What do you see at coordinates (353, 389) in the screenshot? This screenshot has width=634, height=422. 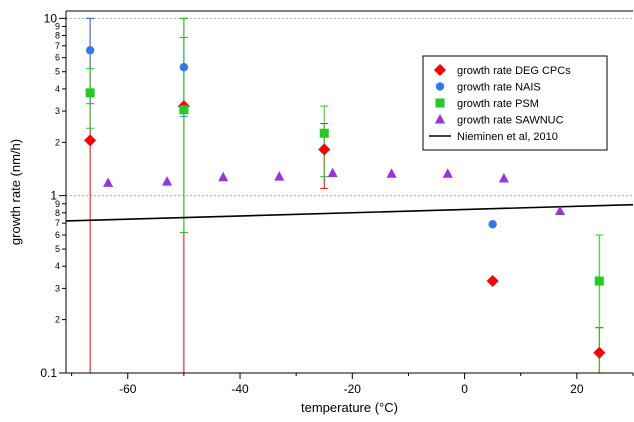 I see `x-tick-label: -20` at bounding box center [353, 389].